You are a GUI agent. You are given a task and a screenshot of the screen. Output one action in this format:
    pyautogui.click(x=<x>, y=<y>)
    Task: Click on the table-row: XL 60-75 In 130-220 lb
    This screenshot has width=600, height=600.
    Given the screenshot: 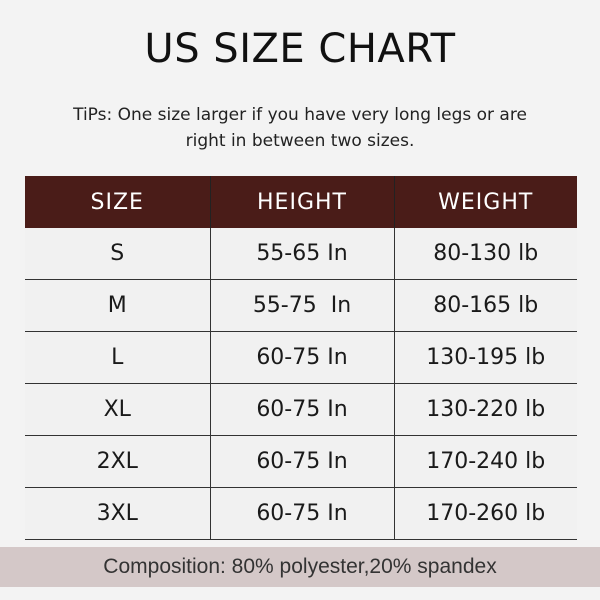 What is the action you would take?
    pyautogui.click(x=301, y=409)
    